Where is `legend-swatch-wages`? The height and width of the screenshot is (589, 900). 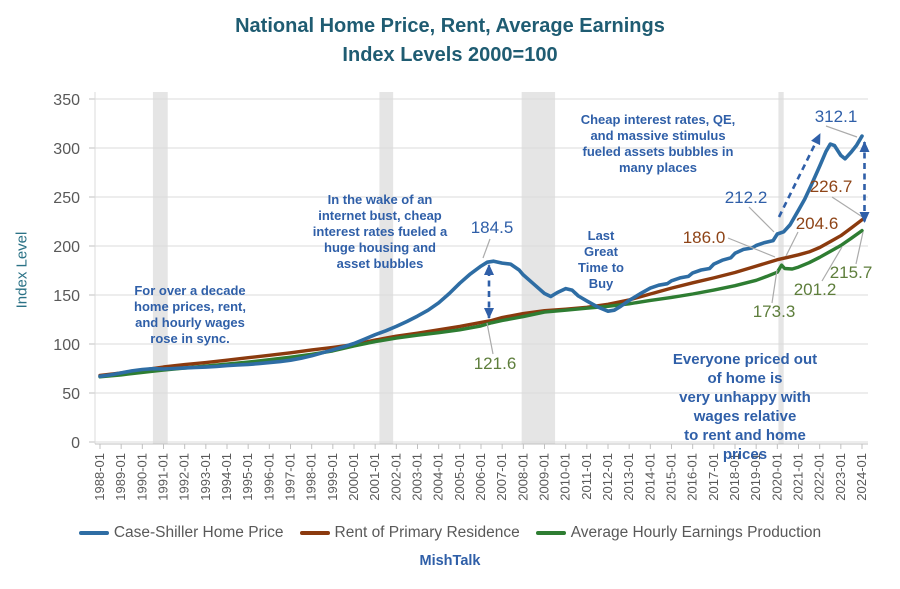 legend-swatch-wages is located at coordinates (550, 533).